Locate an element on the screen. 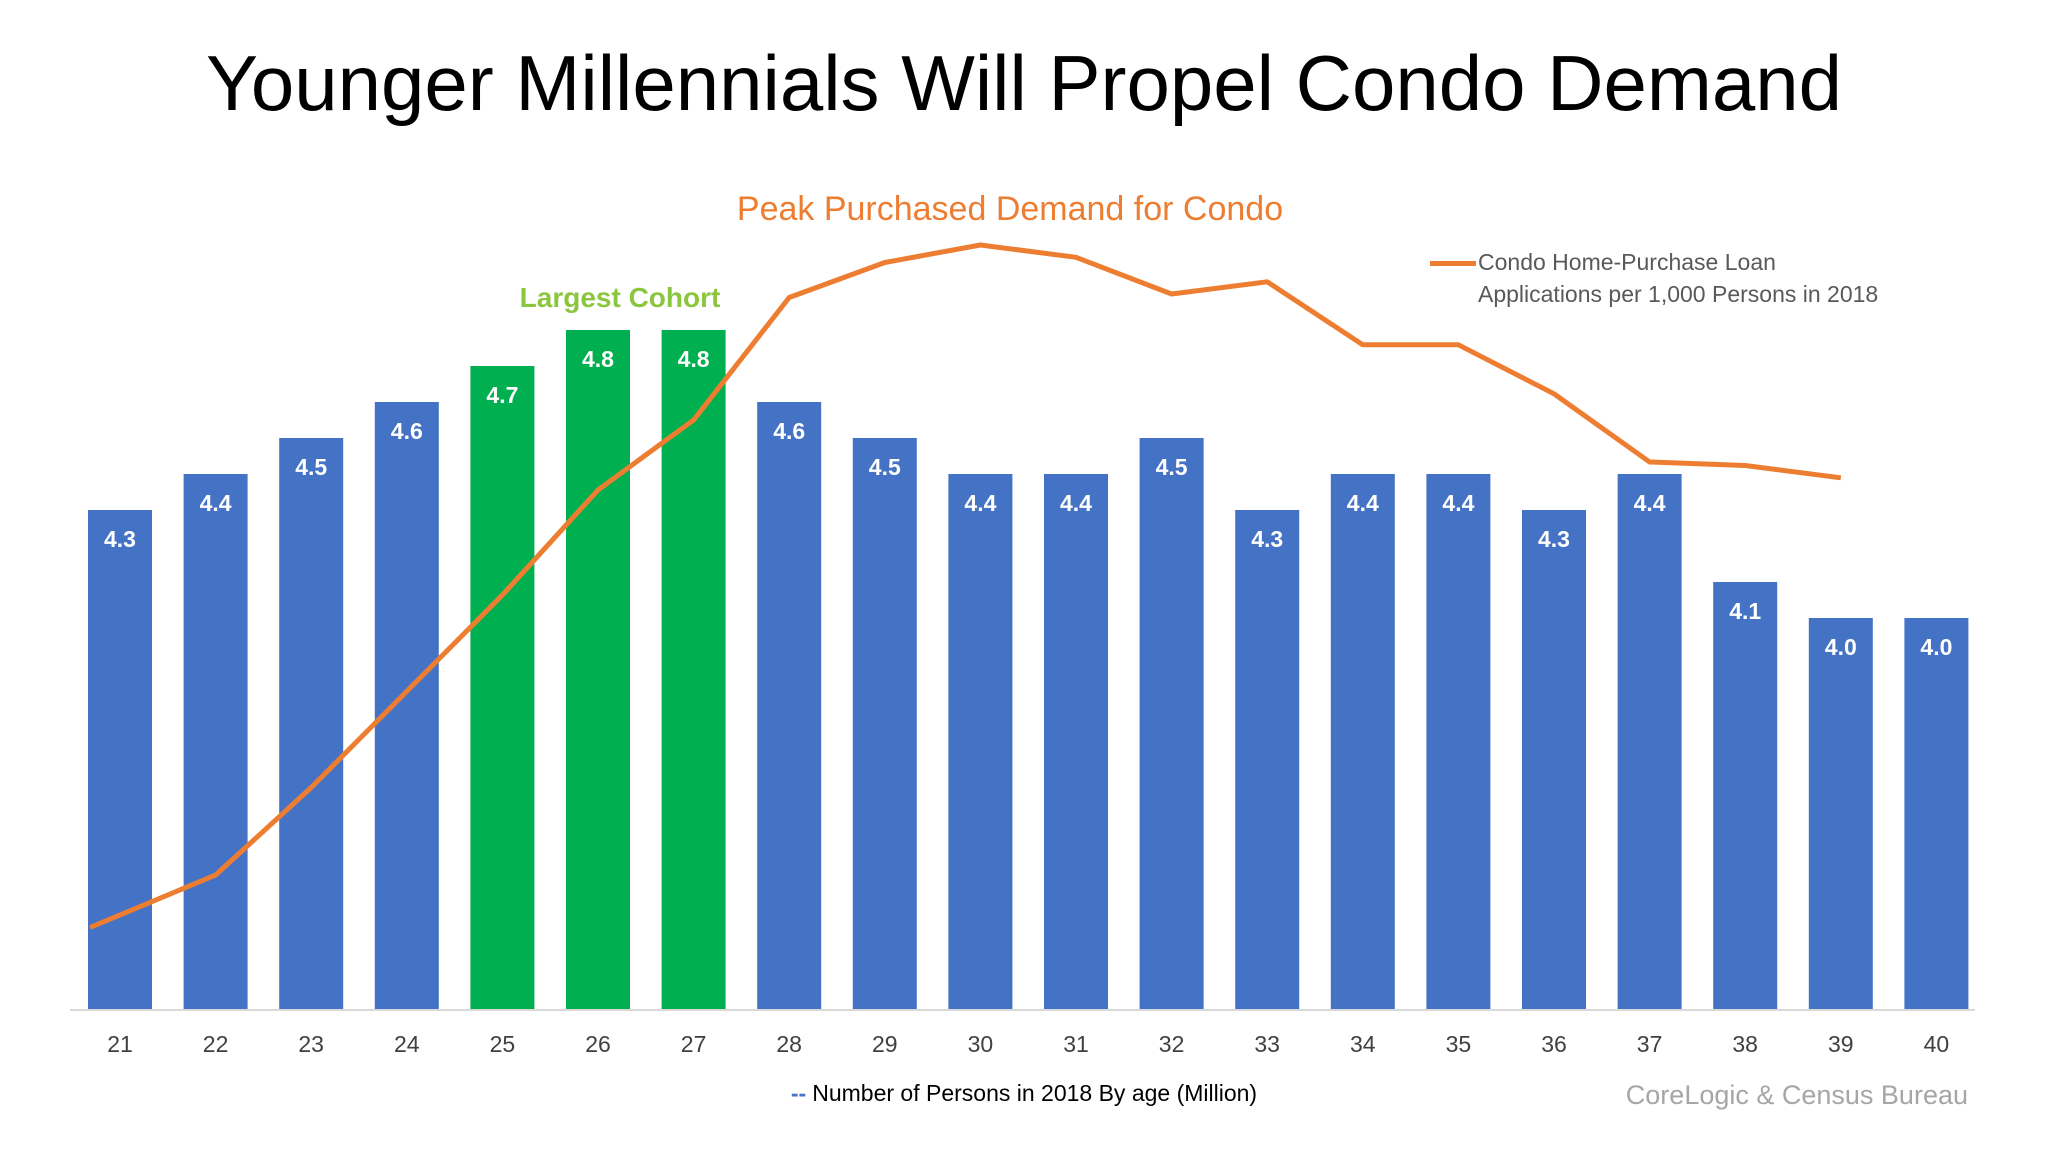 The width and height of the screenshot is (2048, 1152). x-tick-label-29: 29 is located at coordinates (885, 1044).